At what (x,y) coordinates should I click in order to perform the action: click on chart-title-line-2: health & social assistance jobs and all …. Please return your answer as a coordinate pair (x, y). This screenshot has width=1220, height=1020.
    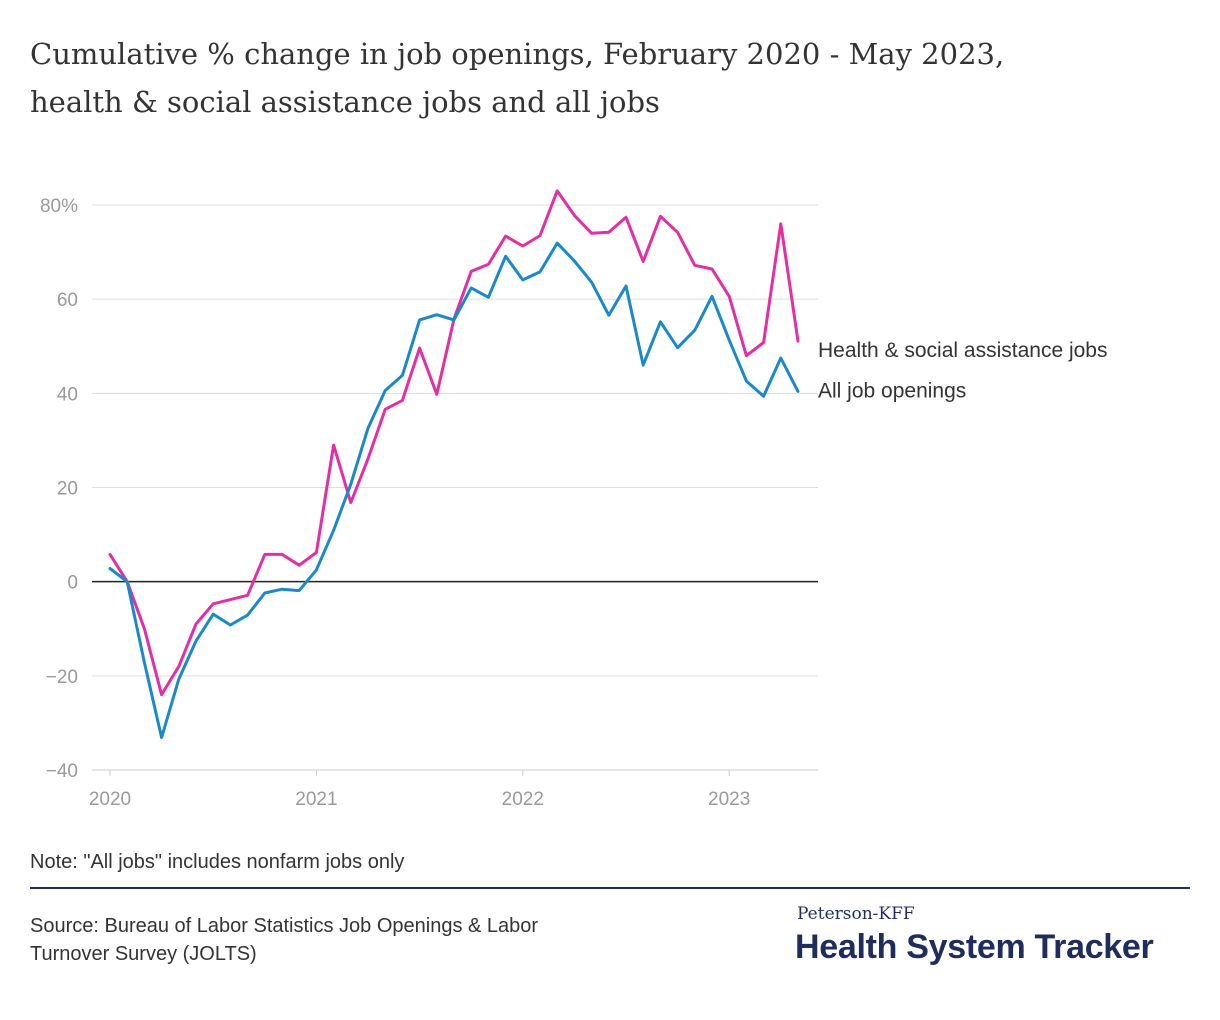
    Looking at the image, I should click on (345, 102).